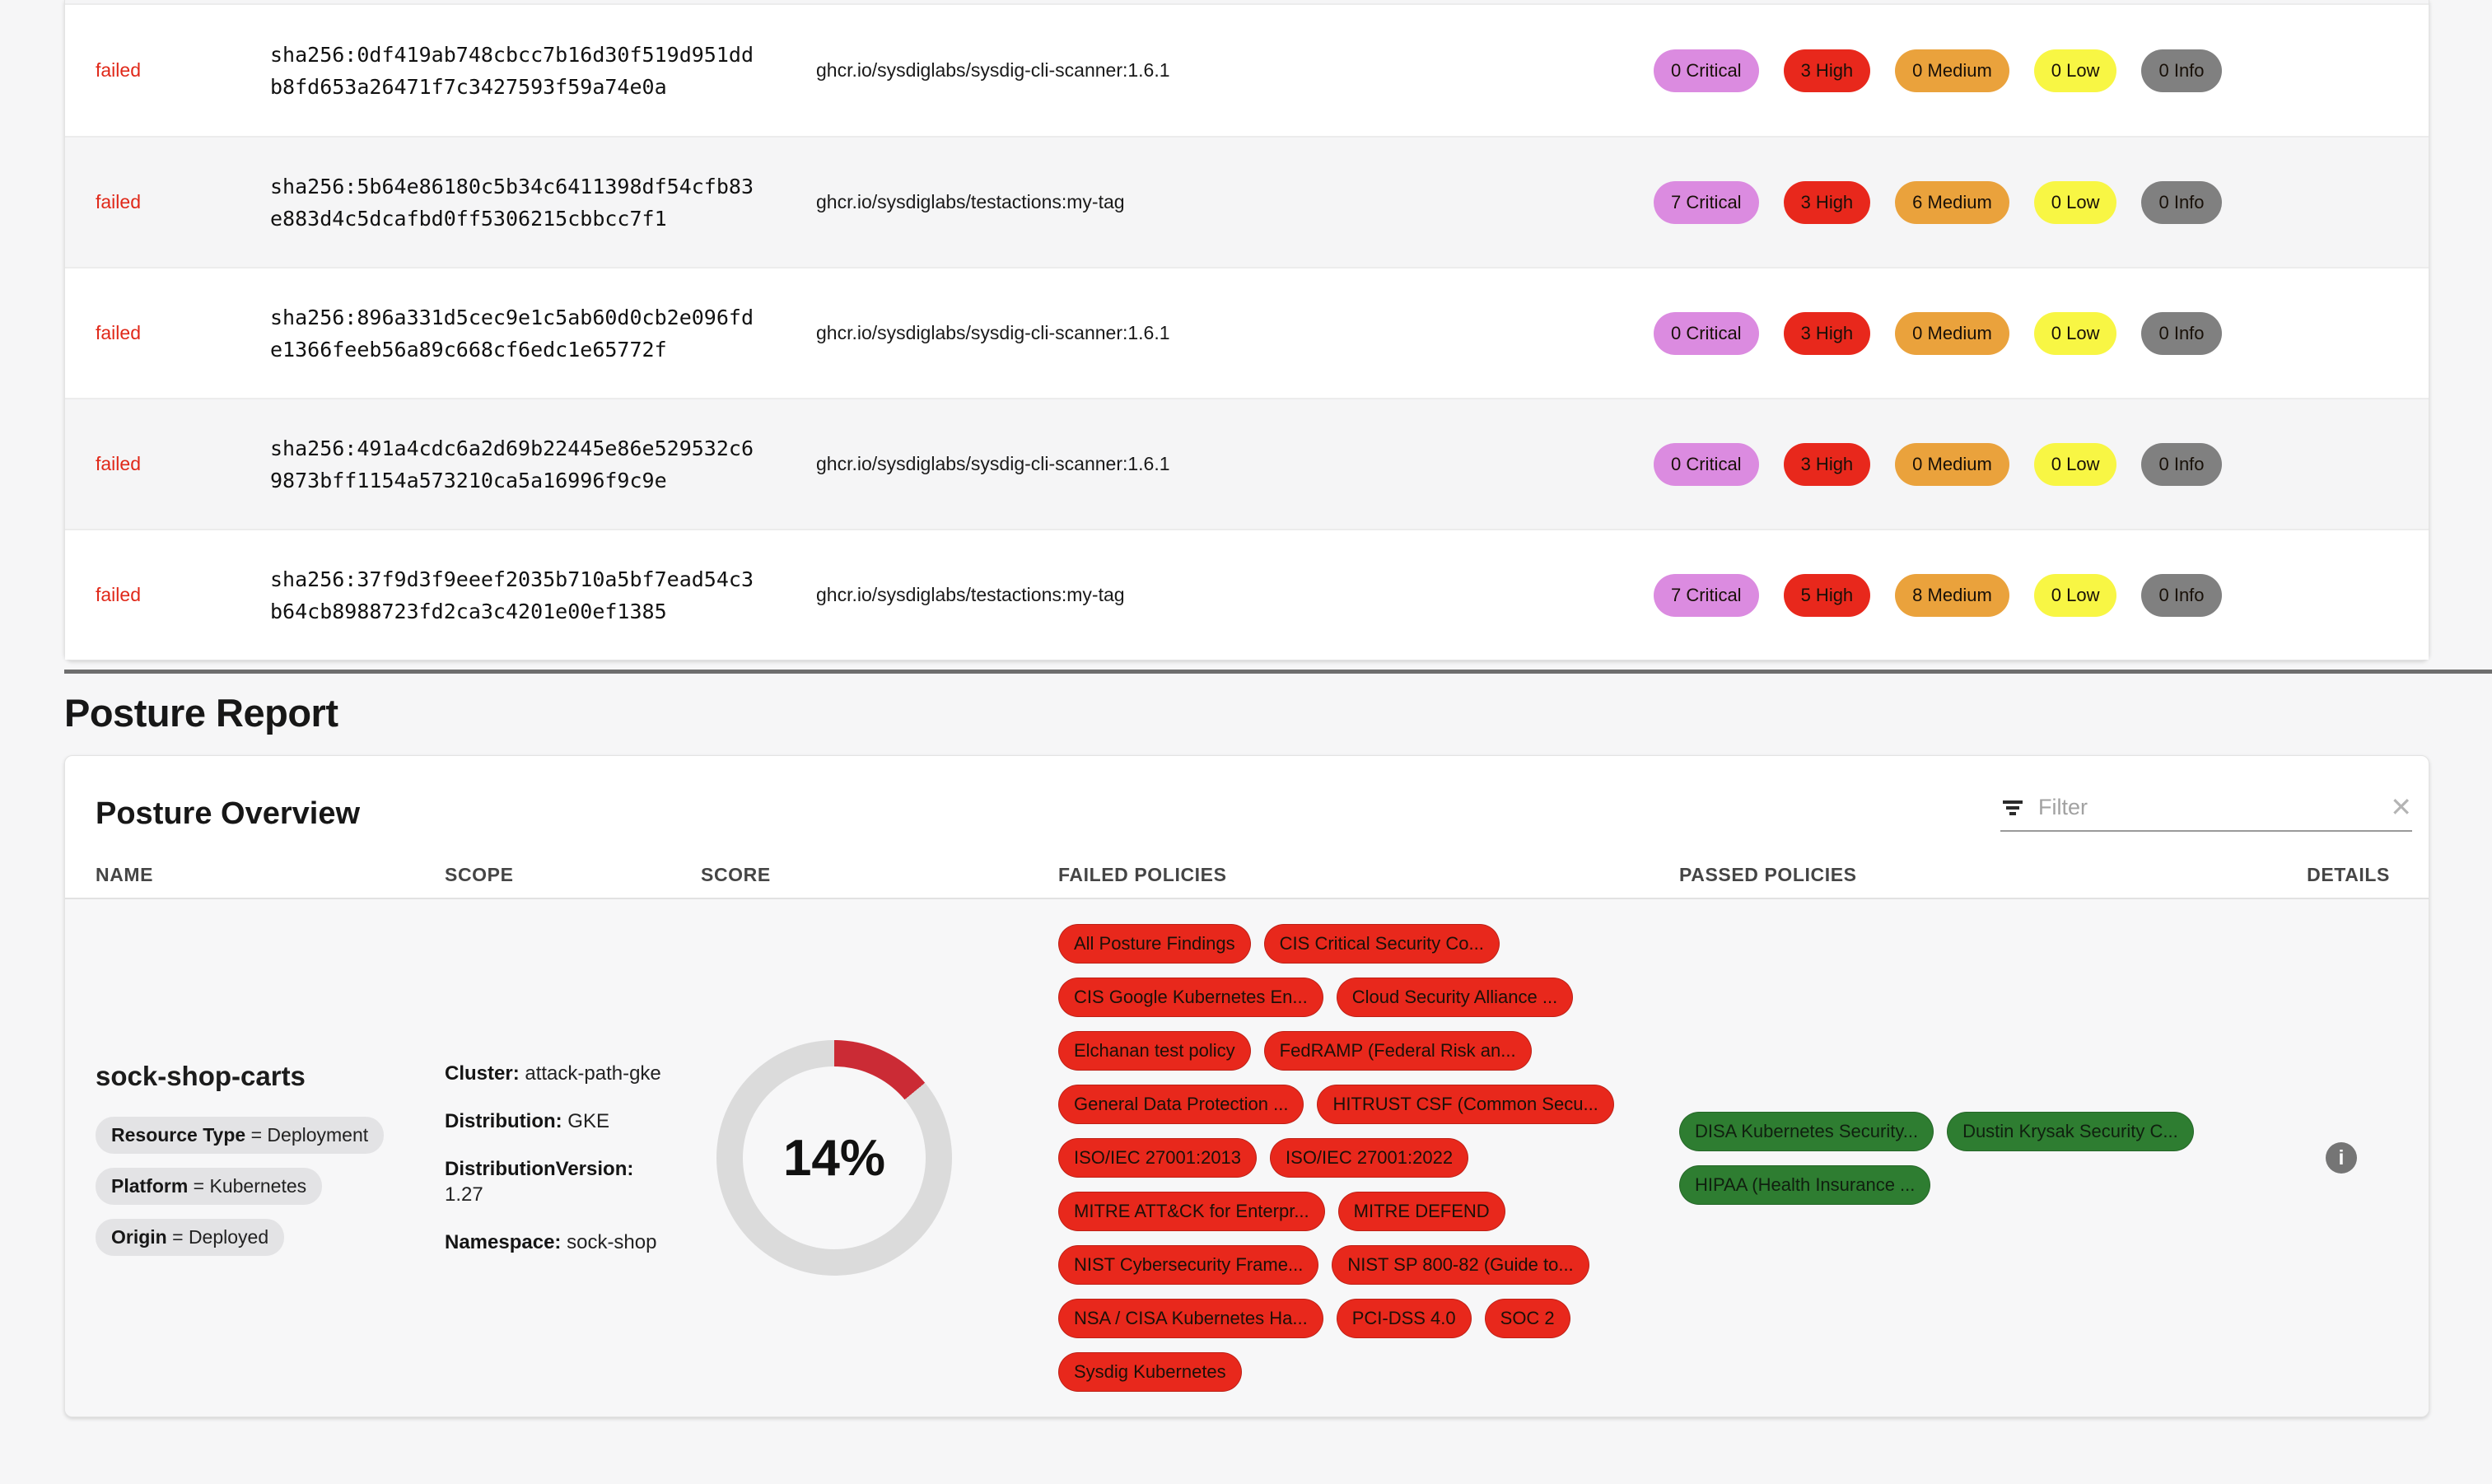 This screenshot has width=2492, height=1484. Describe the element at coordinates (201, 1075) in the screenshot. I see `resource-name: sock-shop-carts` at that location.